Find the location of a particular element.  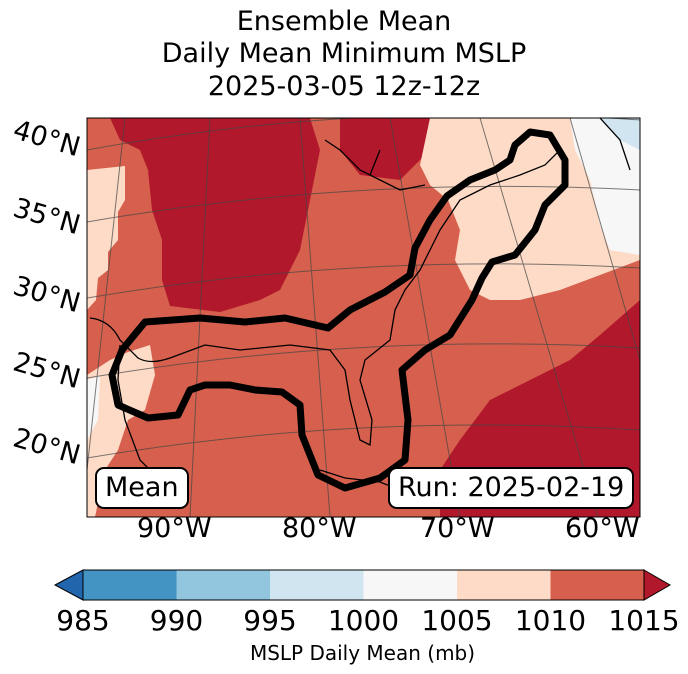

colorbar-tick-990: 990 is located at coordinates (176, 620).